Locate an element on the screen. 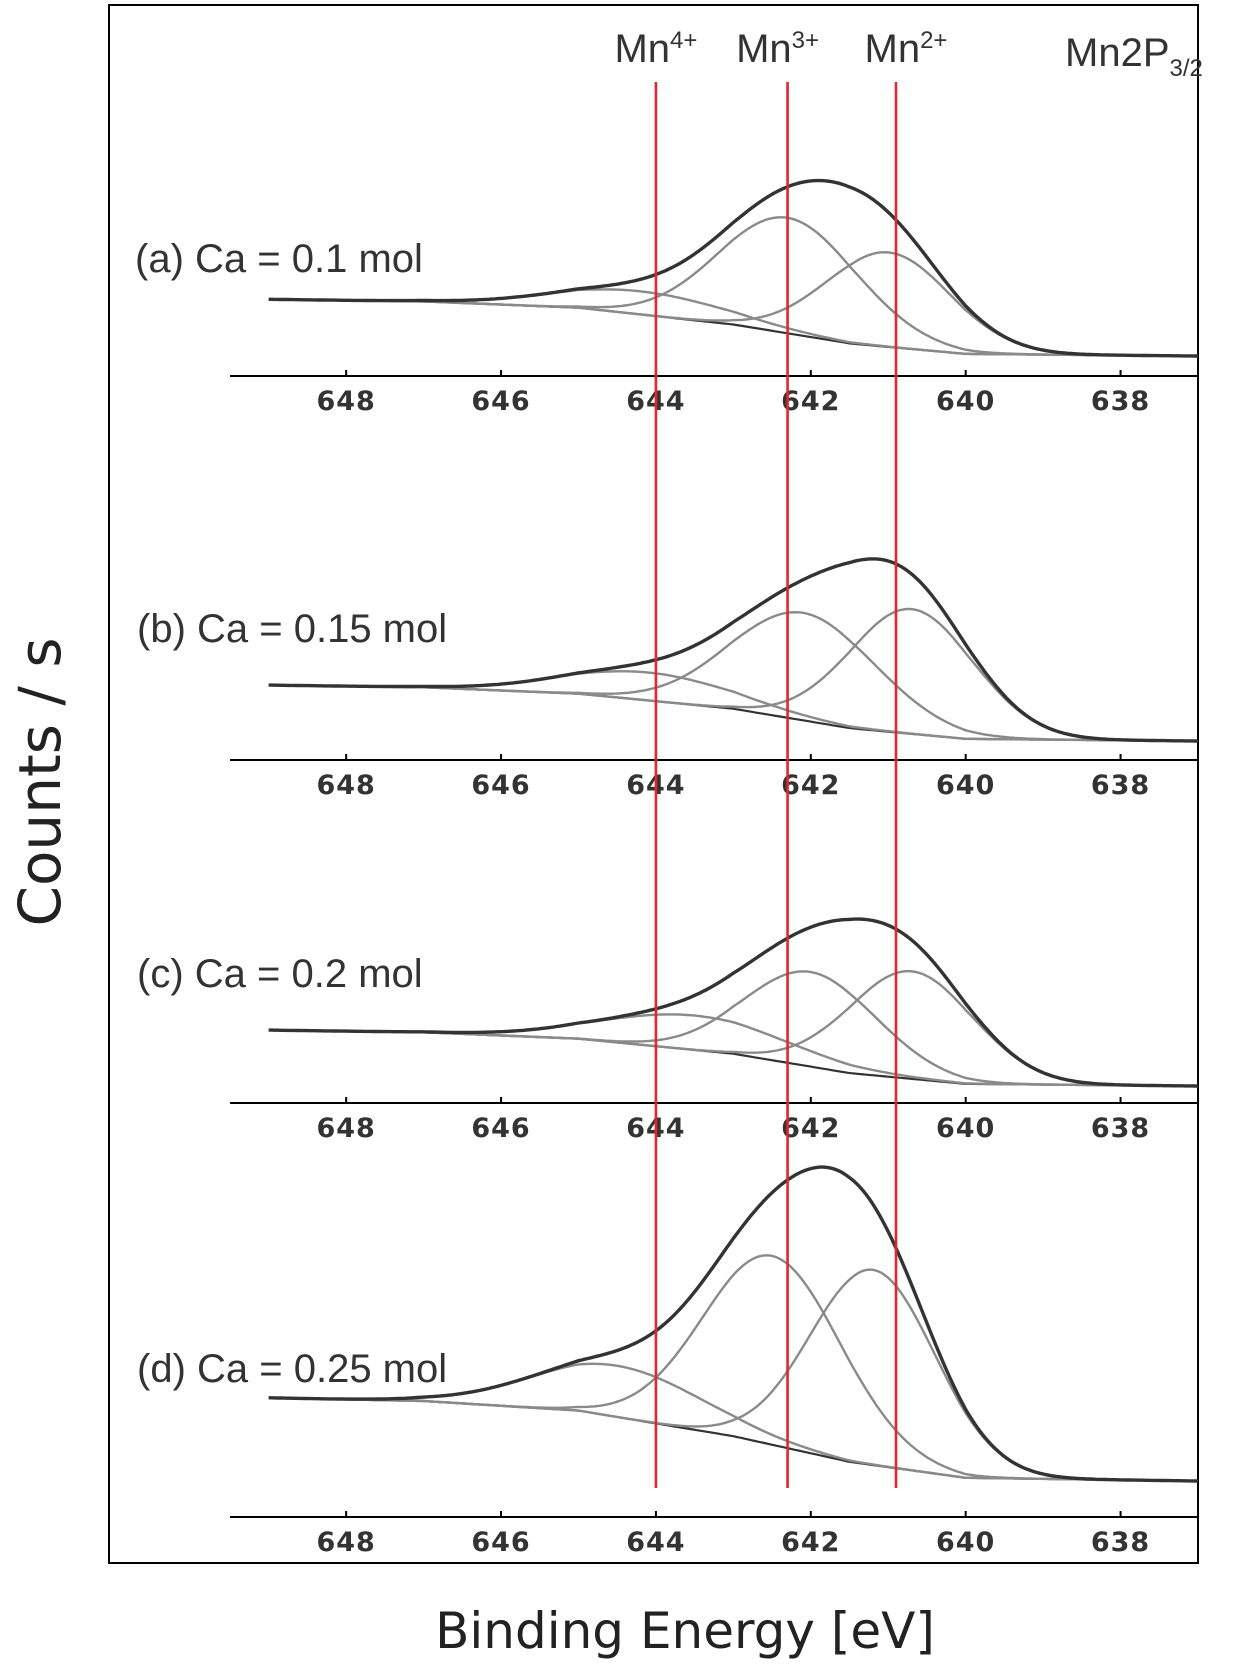 Image resolution: width=1260 pixels, height=1671 pixels. oxidation-state-label: Mn4+ is located at coordinates (655, 49).